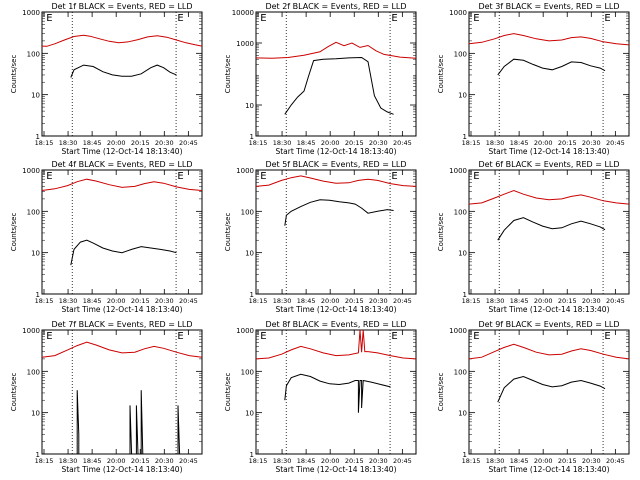  I want to click on chart-title: Det 8f BLACK = Events, RED = LLD, so click(335, 324).